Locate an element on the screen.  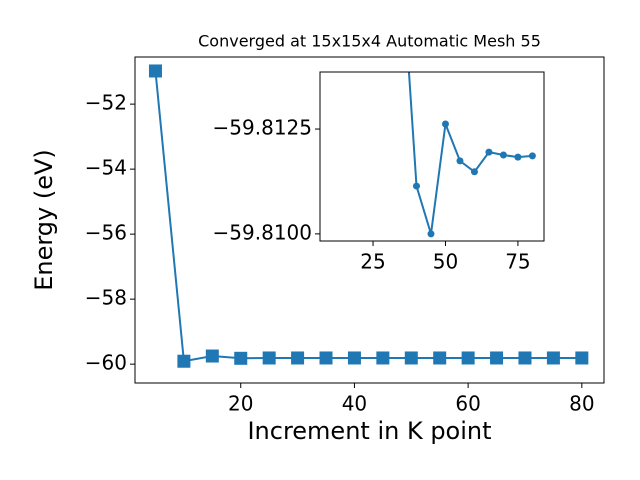
x-tick-label: 25 is located at coordinates (372, 262).